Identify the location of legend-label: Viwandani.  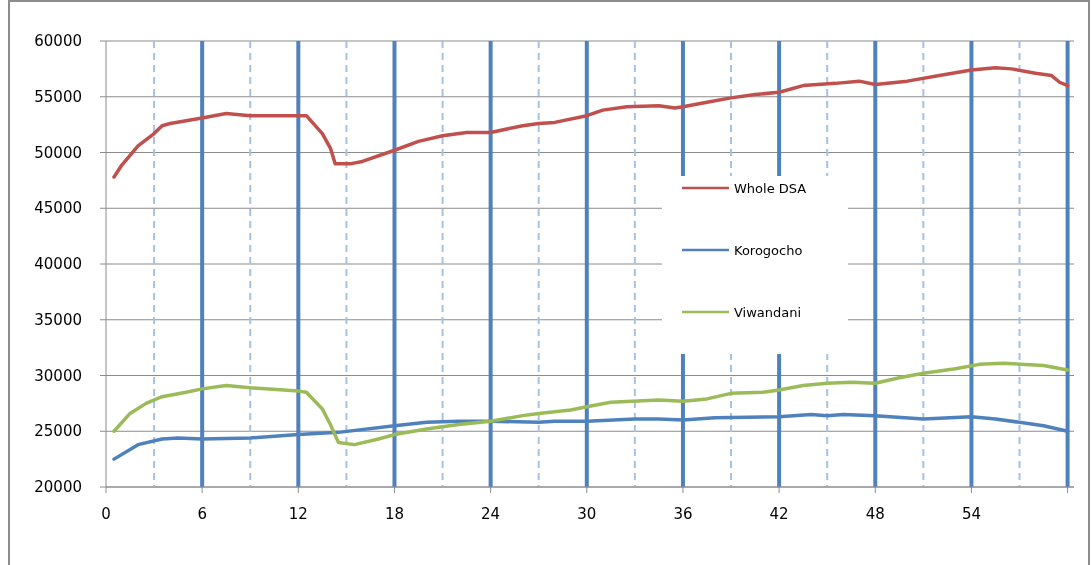
(768, 312).